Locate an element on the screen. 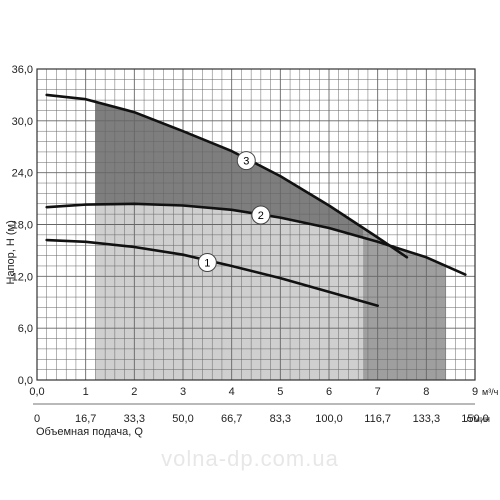  y-tick-label: 6,0 is located at coordinates (25, 329).